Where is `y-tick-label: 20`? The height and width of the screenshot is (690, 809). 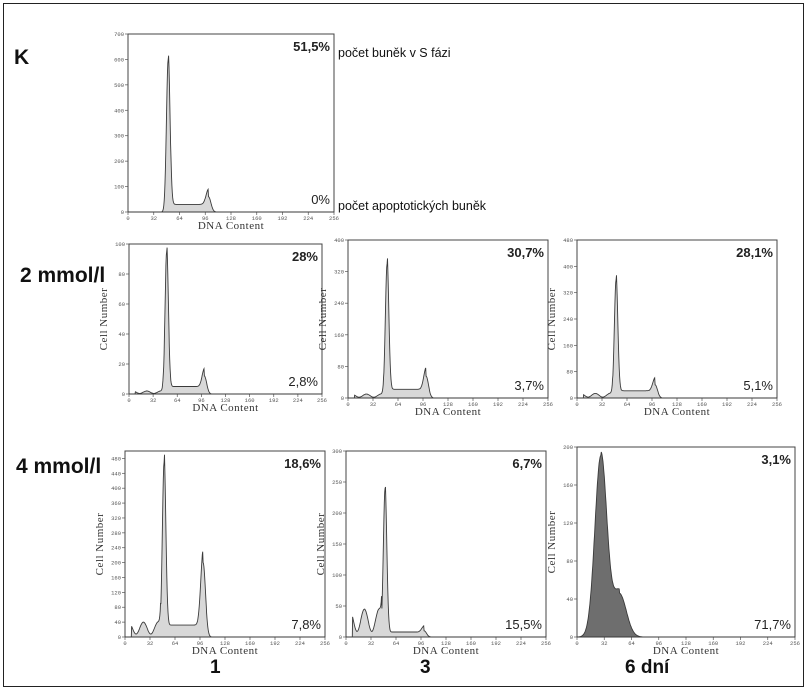
y-tick-label: 20 is located at coordinates (121, 364).